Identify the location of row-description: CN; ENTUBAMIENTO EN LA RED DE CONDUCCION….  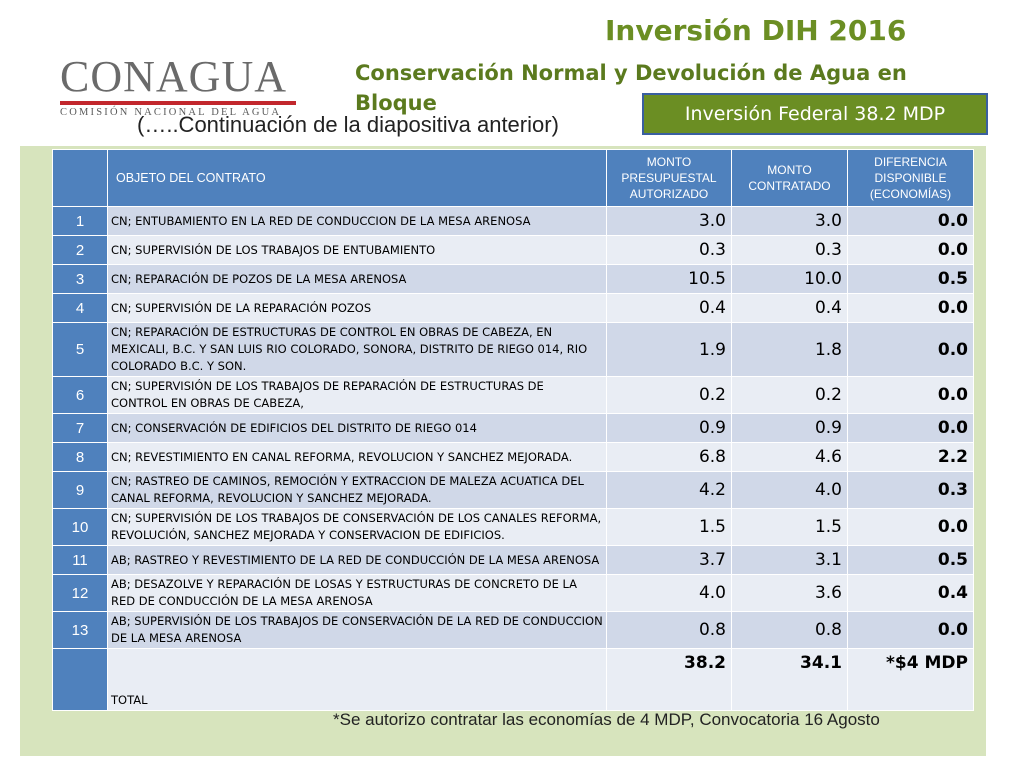
(357, 221).